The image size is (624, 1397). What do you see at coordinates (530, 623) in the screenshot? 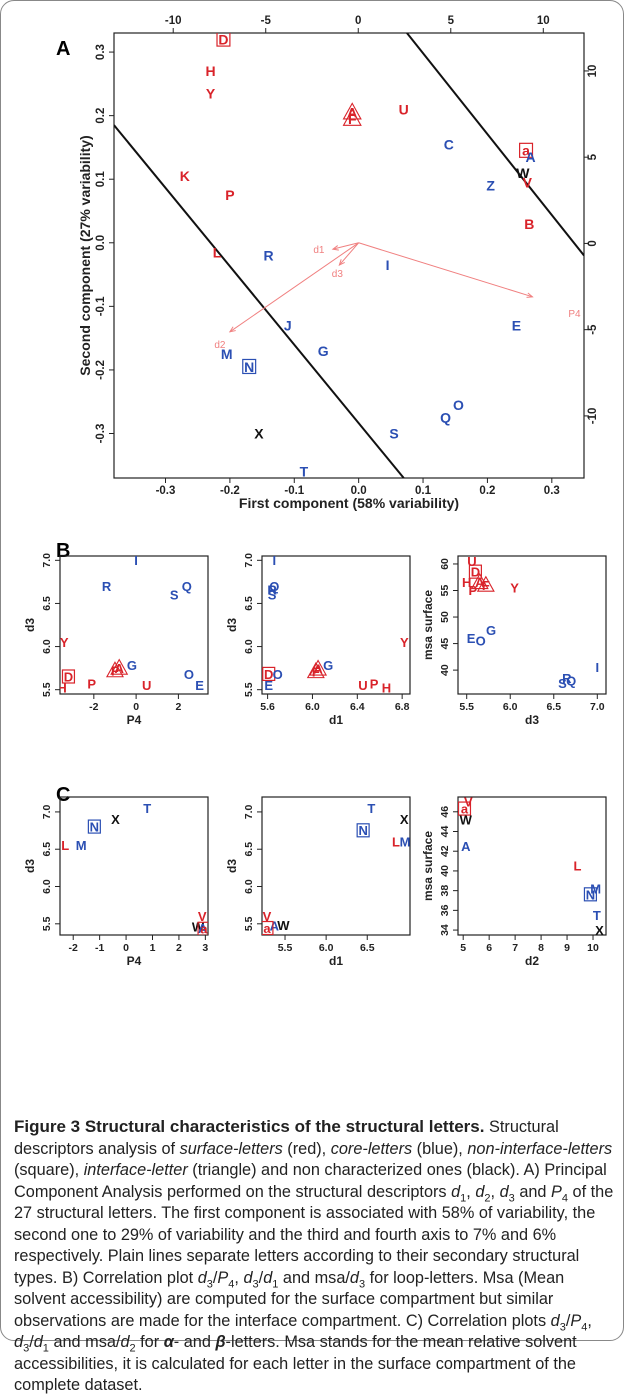
I see `plot-area: UDH AFP Y GE O RQS I` at bounding box center [530, 623].